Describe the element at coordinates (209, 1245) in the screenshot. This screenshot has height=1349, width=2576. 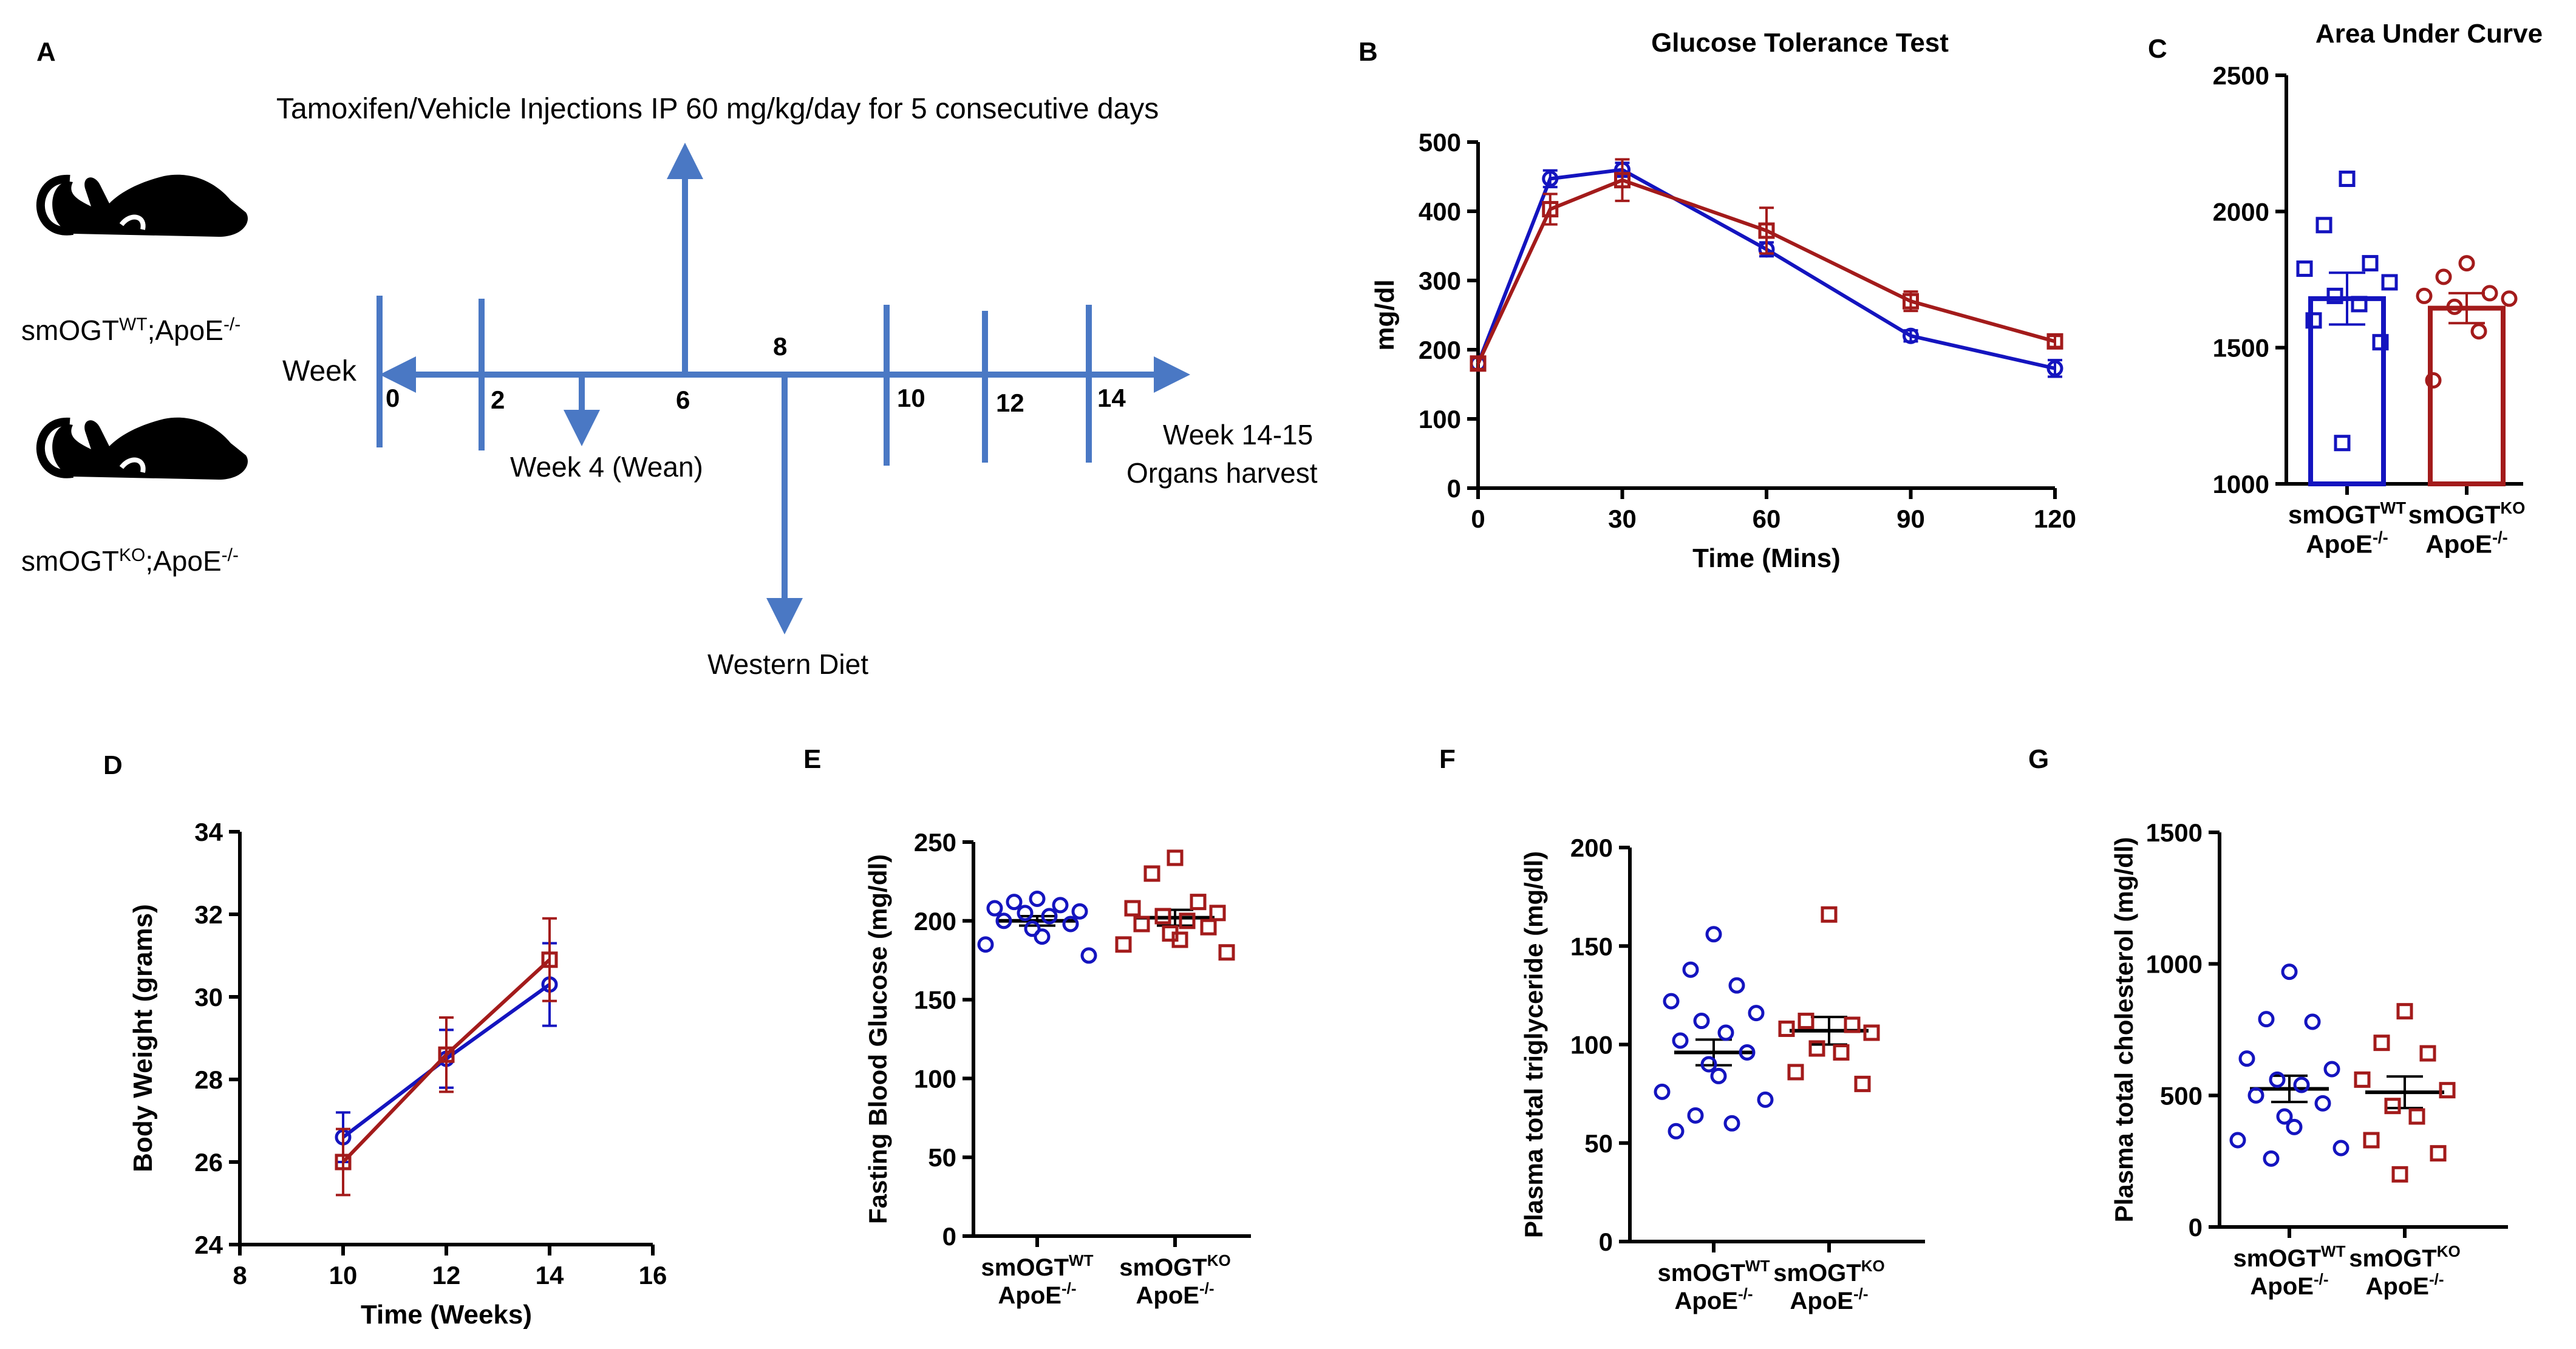
I see `y-tick-label-24: 24` at that location.